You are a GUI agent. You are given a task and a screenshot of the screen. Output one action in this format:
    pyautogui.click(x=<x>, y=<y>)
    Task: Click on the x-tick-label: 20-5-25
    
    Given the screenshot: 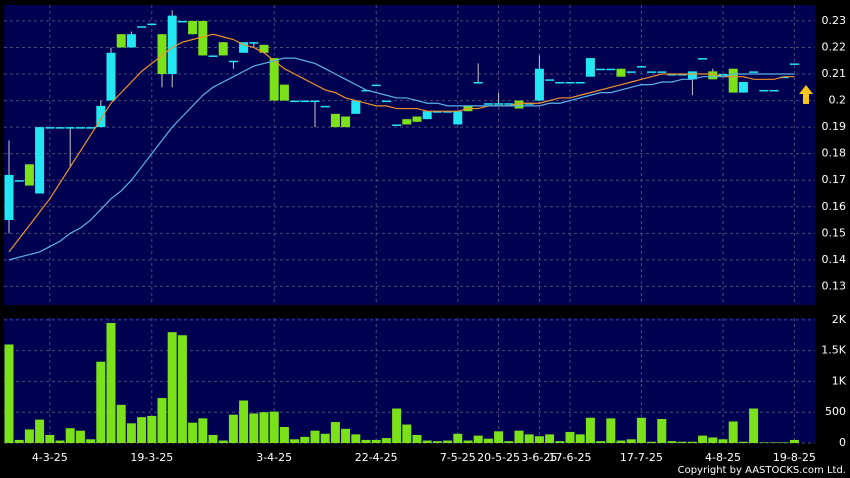 What is the action you would take?
    pyautogui.click(x=498, y=457)
    